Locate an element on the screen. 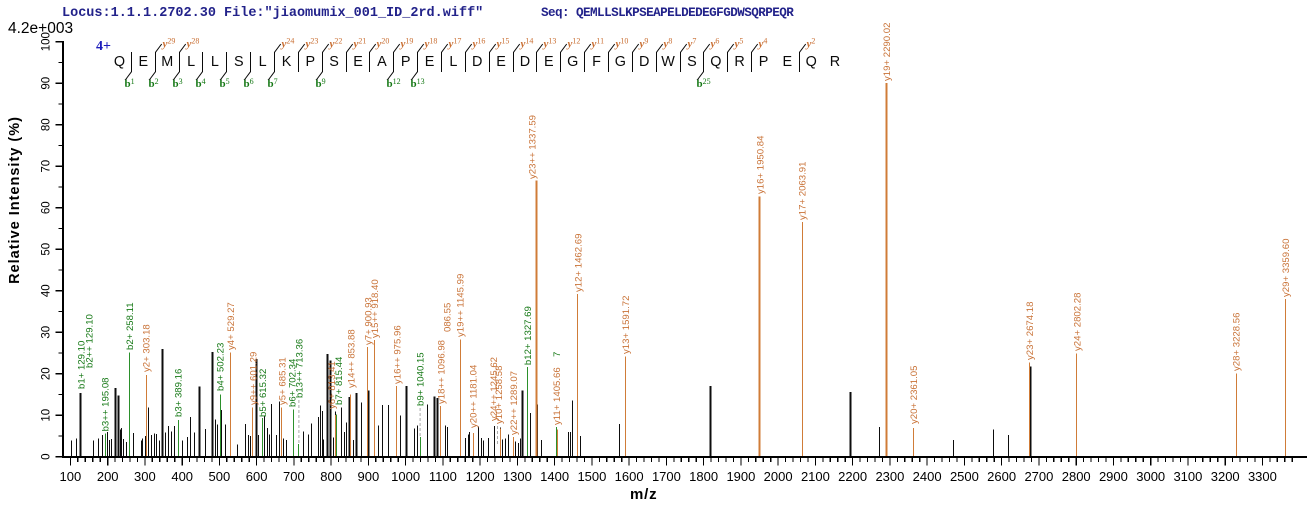 Image resolution: width=1307 pixels, height=518 pixels. svg-text: 10 is located at coordinates (47, 415).